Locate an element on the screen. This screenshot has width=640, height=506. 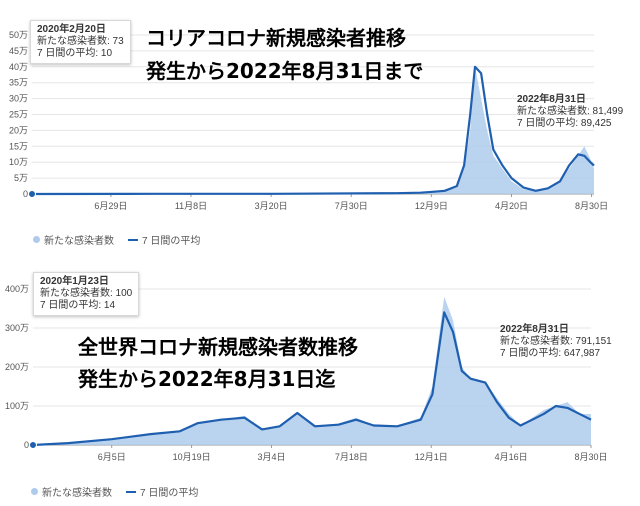
chart-title: コリアコロナ新規感染者推移 is located at coordinates (276, 38).